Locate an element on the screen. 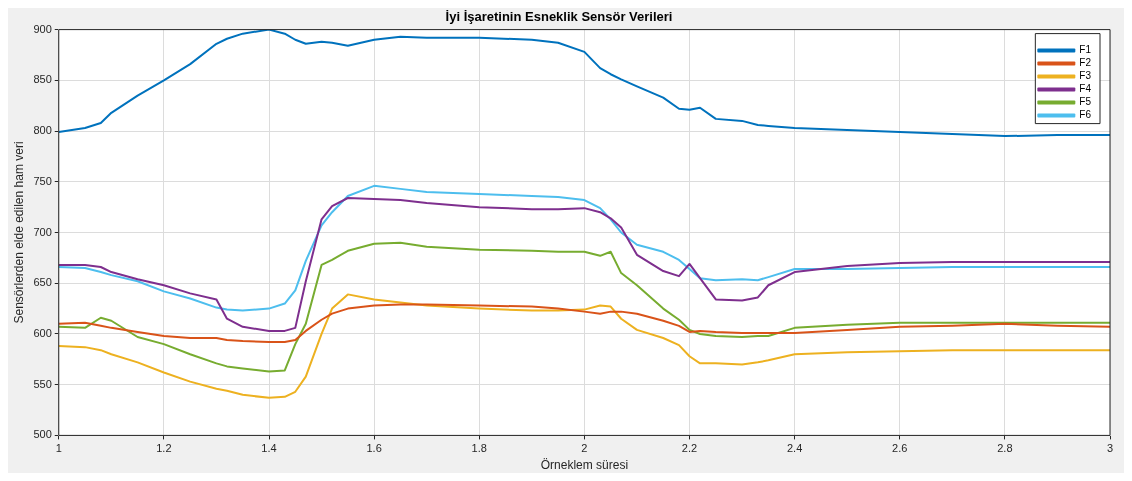  y-tick-label: 850 is located at coordinates (42, 79).